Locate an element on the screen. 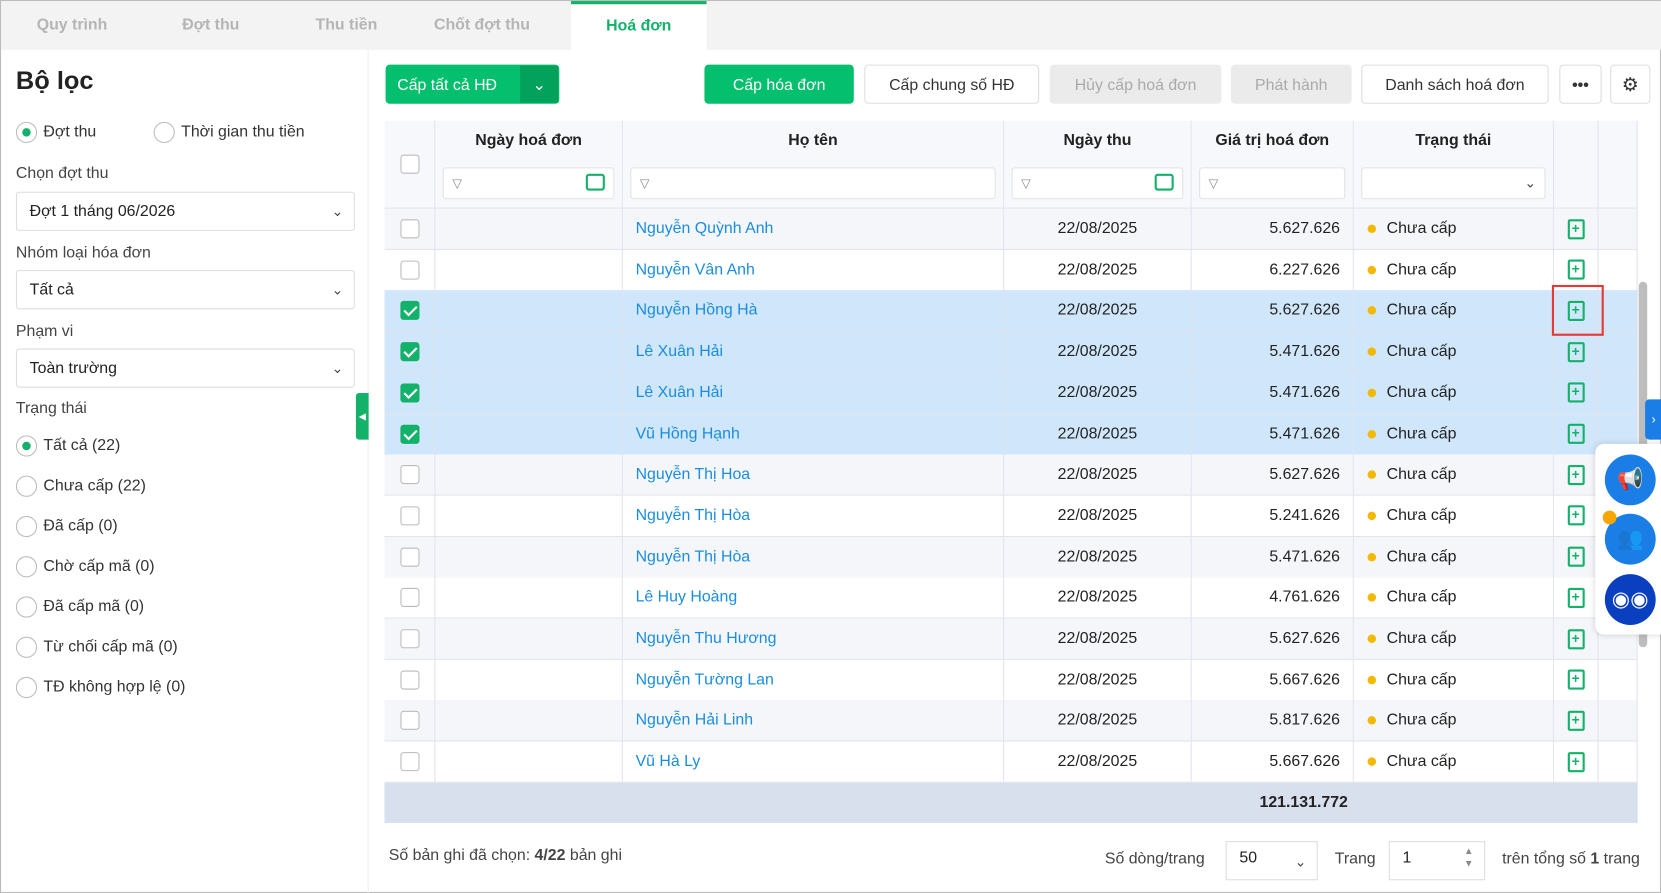  publish-button: Phát hành is located at coordinates (1291, 84).